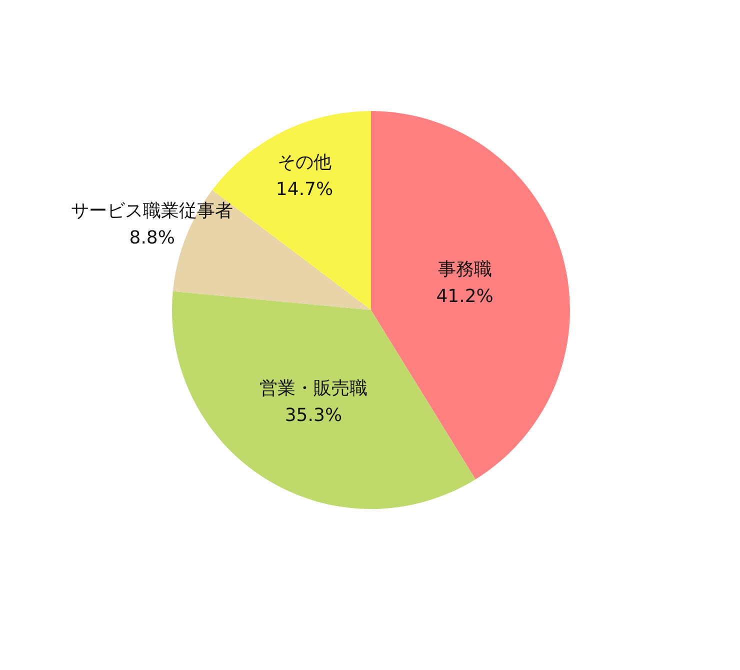  Describe the element at coordinates (465, 269) in the screenshot. I see `slice-label: 事務職` at that location.